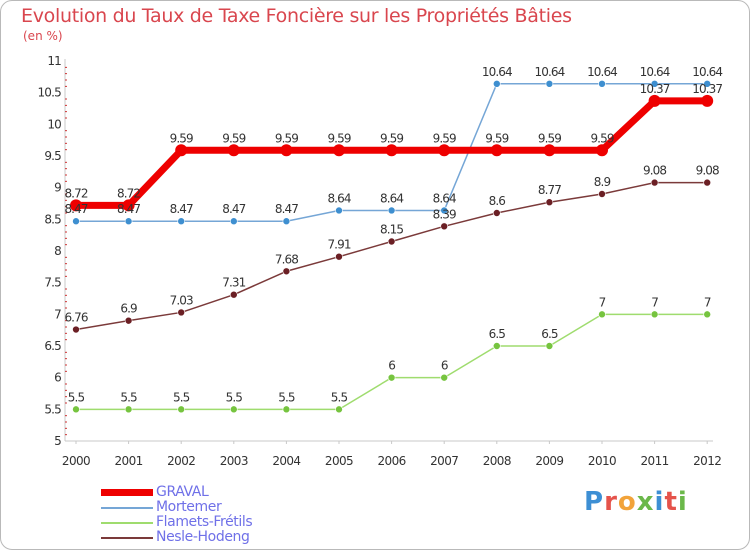  Describe the element at coordinates (57, 378) in the screenshot. I see `y-tick-label: 6` at that location.